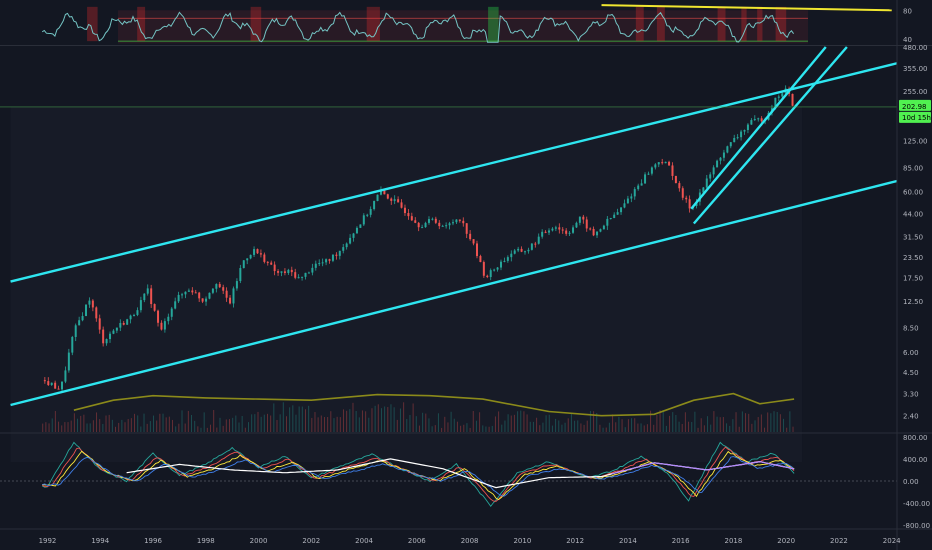 The image size is (932, 550). I want to click on countdown-tag, so click(915, 117).